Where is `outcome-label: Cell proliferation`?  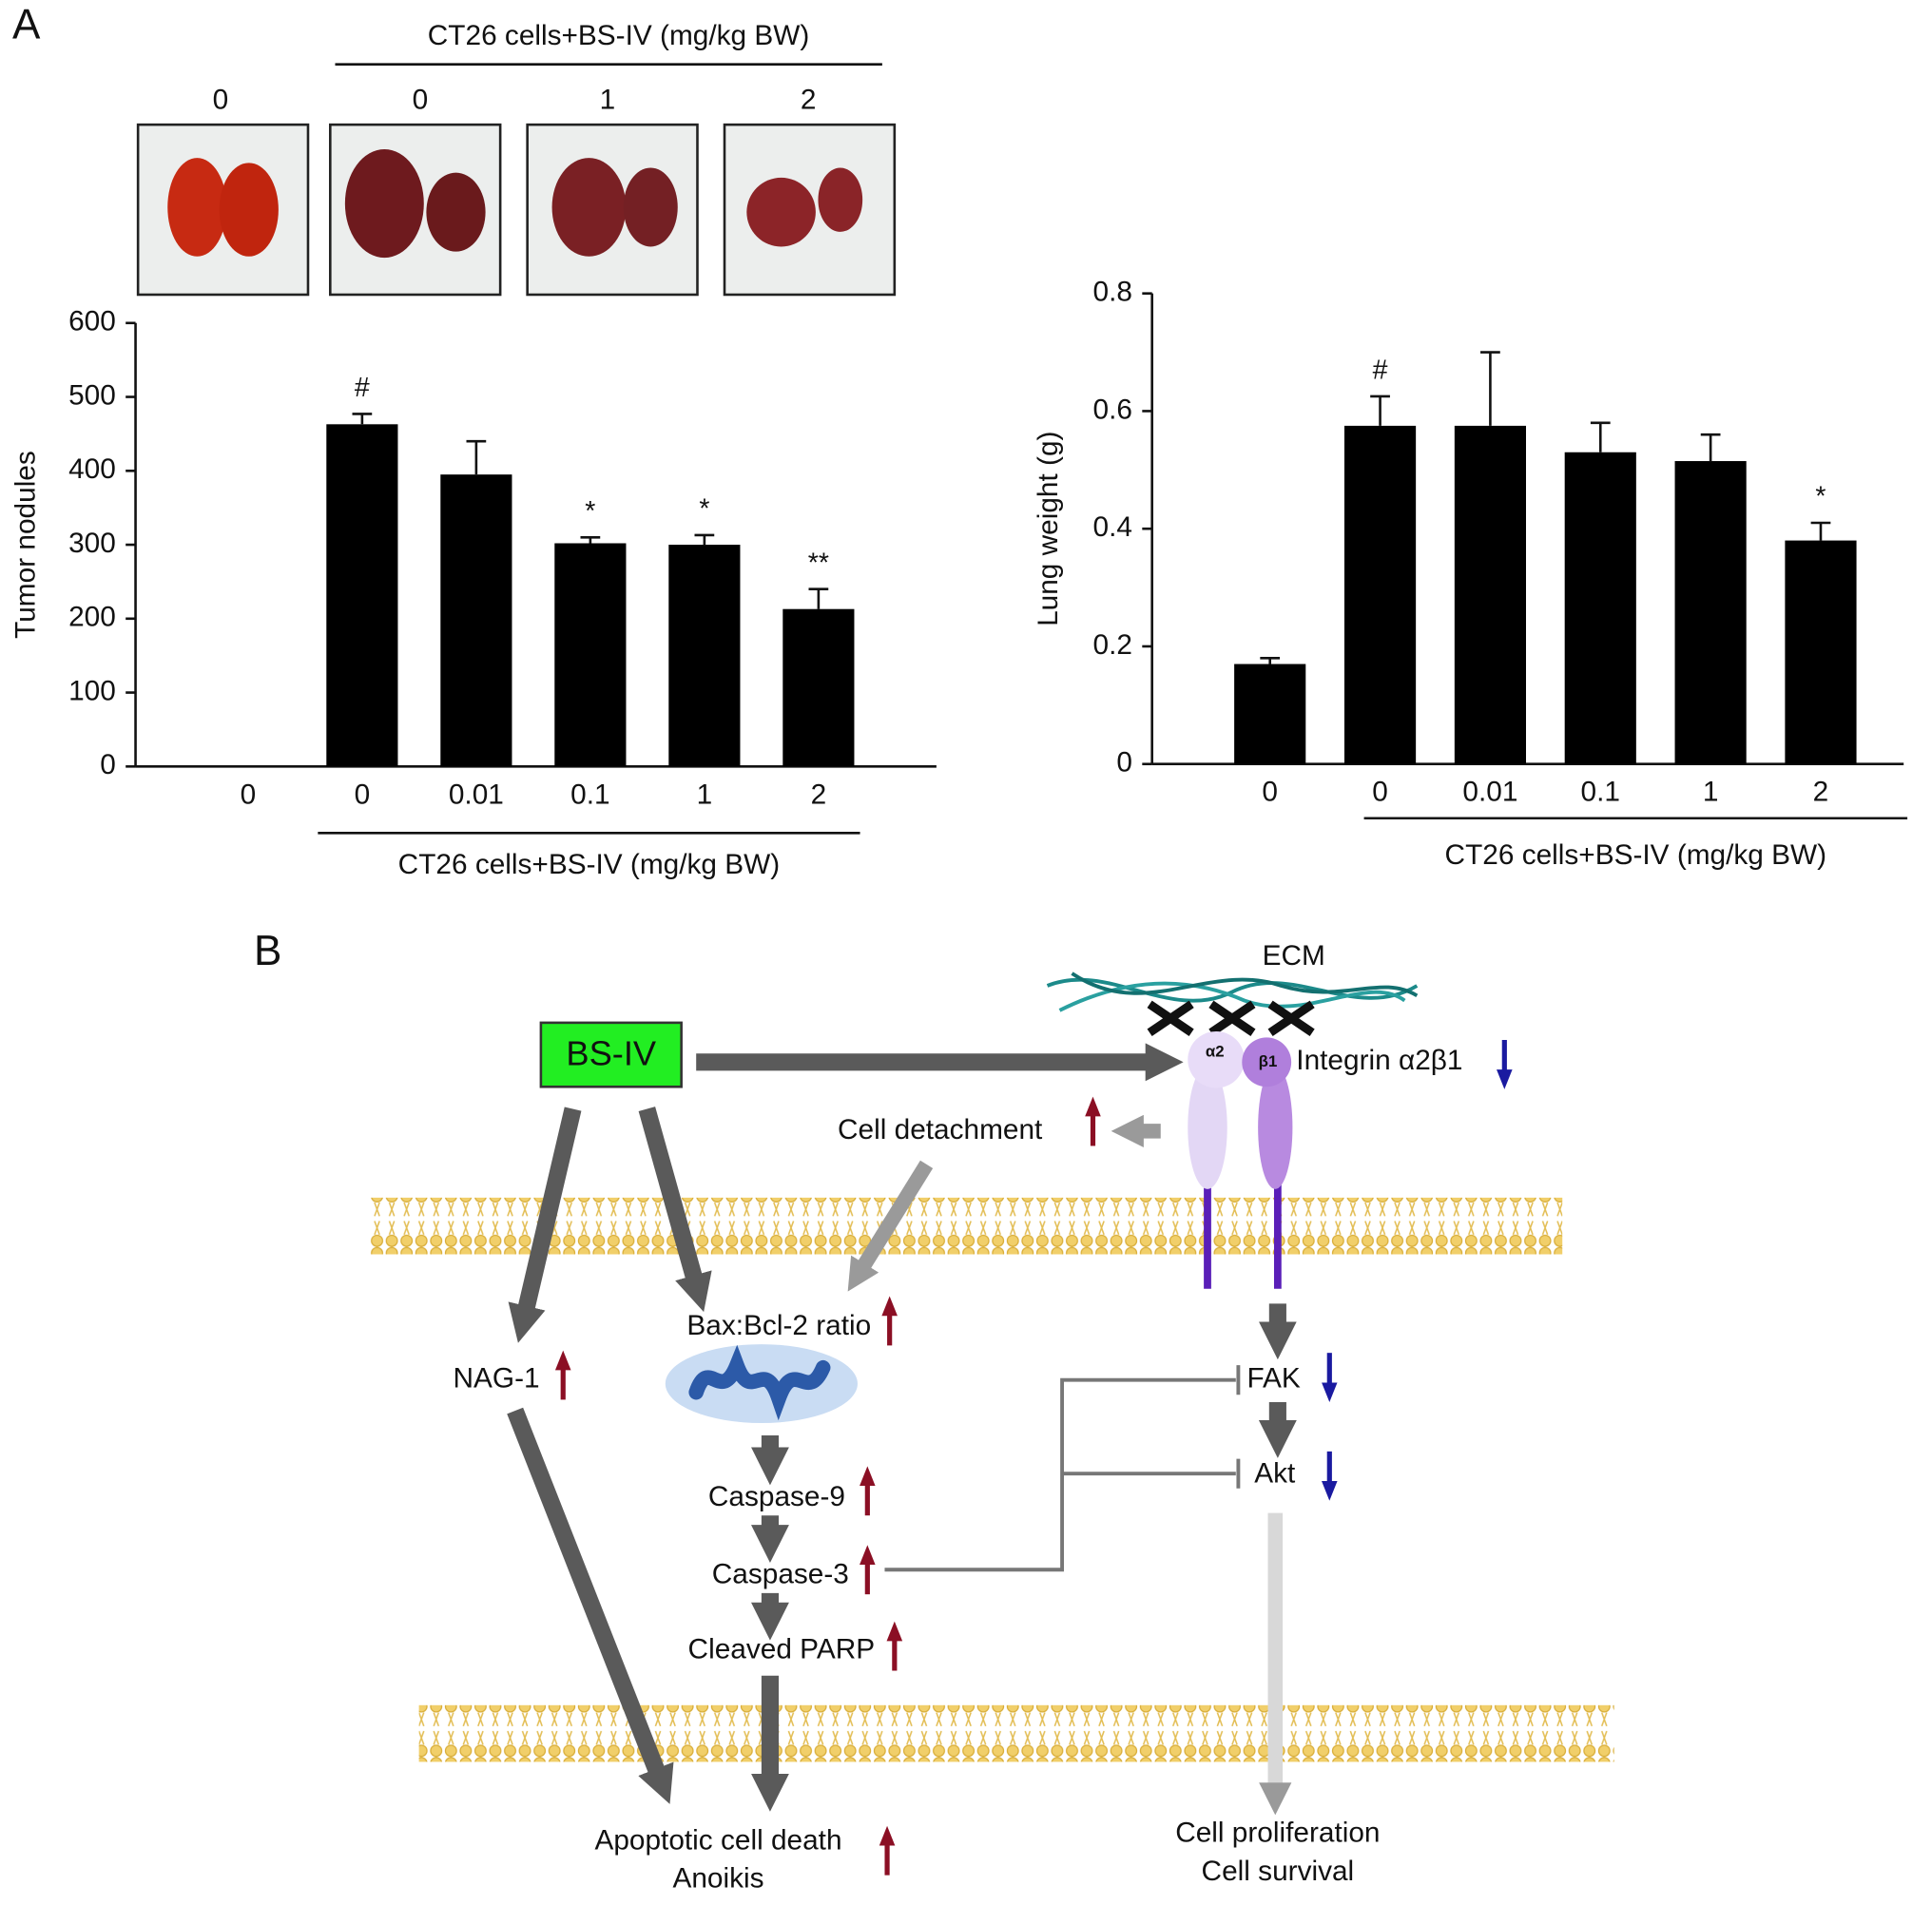 outcome-label: Cell proliferation is located at coordinates (1277, 1834).